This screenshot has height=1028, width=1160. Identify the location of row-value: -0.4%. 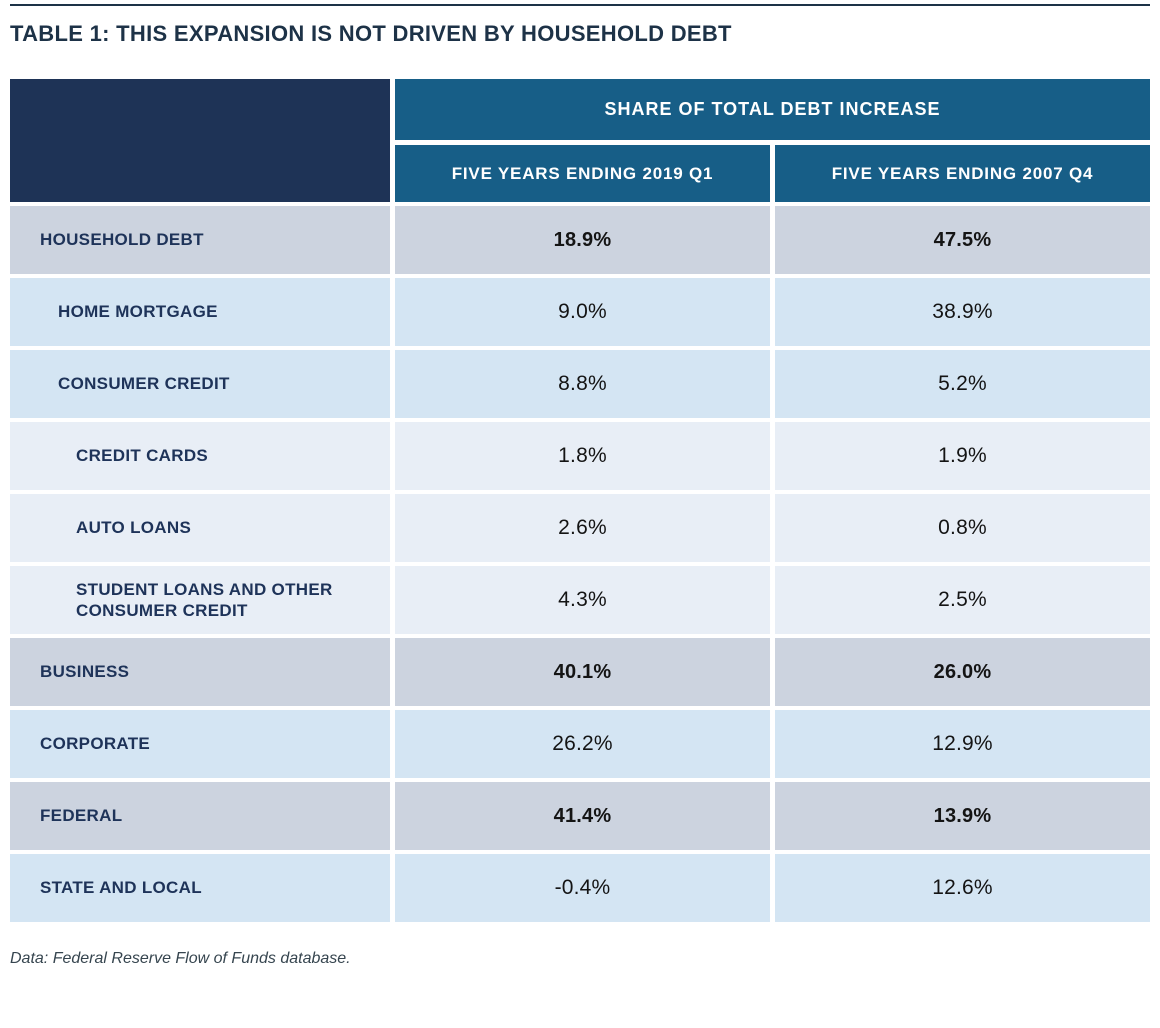
(582, 888).